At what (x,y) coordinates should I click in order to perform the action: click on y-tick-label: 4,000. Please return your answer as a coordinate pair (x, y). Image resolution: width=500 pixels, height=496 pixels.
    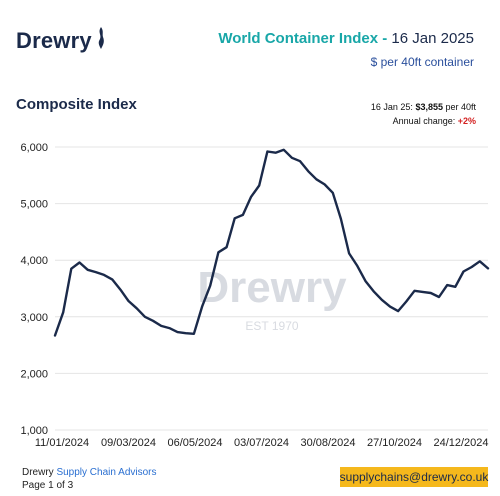
    Looking at the image, I should click on (34, 261).